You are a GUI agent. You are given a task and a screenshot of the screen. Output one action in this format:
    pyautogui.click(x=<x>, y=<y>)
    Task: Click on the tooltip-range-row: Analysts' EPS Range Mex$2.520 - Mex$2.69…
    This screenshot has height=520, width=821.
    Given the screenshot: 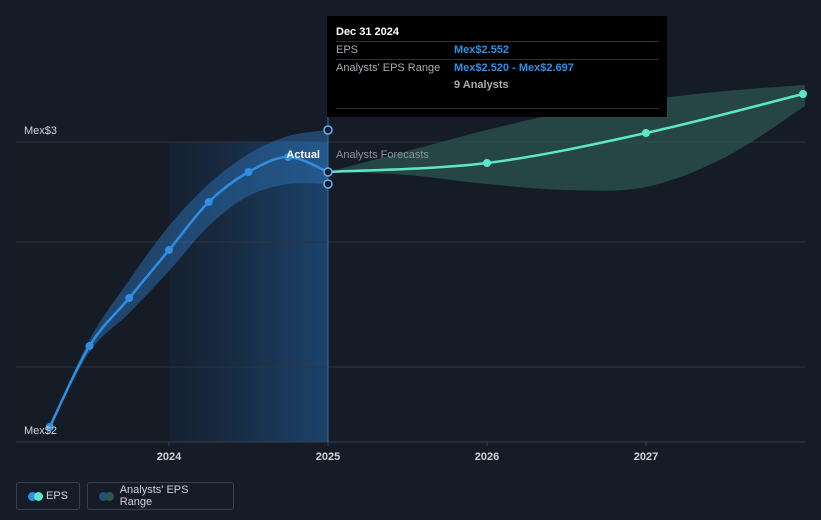 What is the action you would take?
    pyautogui.click(x=497, y=68)
    